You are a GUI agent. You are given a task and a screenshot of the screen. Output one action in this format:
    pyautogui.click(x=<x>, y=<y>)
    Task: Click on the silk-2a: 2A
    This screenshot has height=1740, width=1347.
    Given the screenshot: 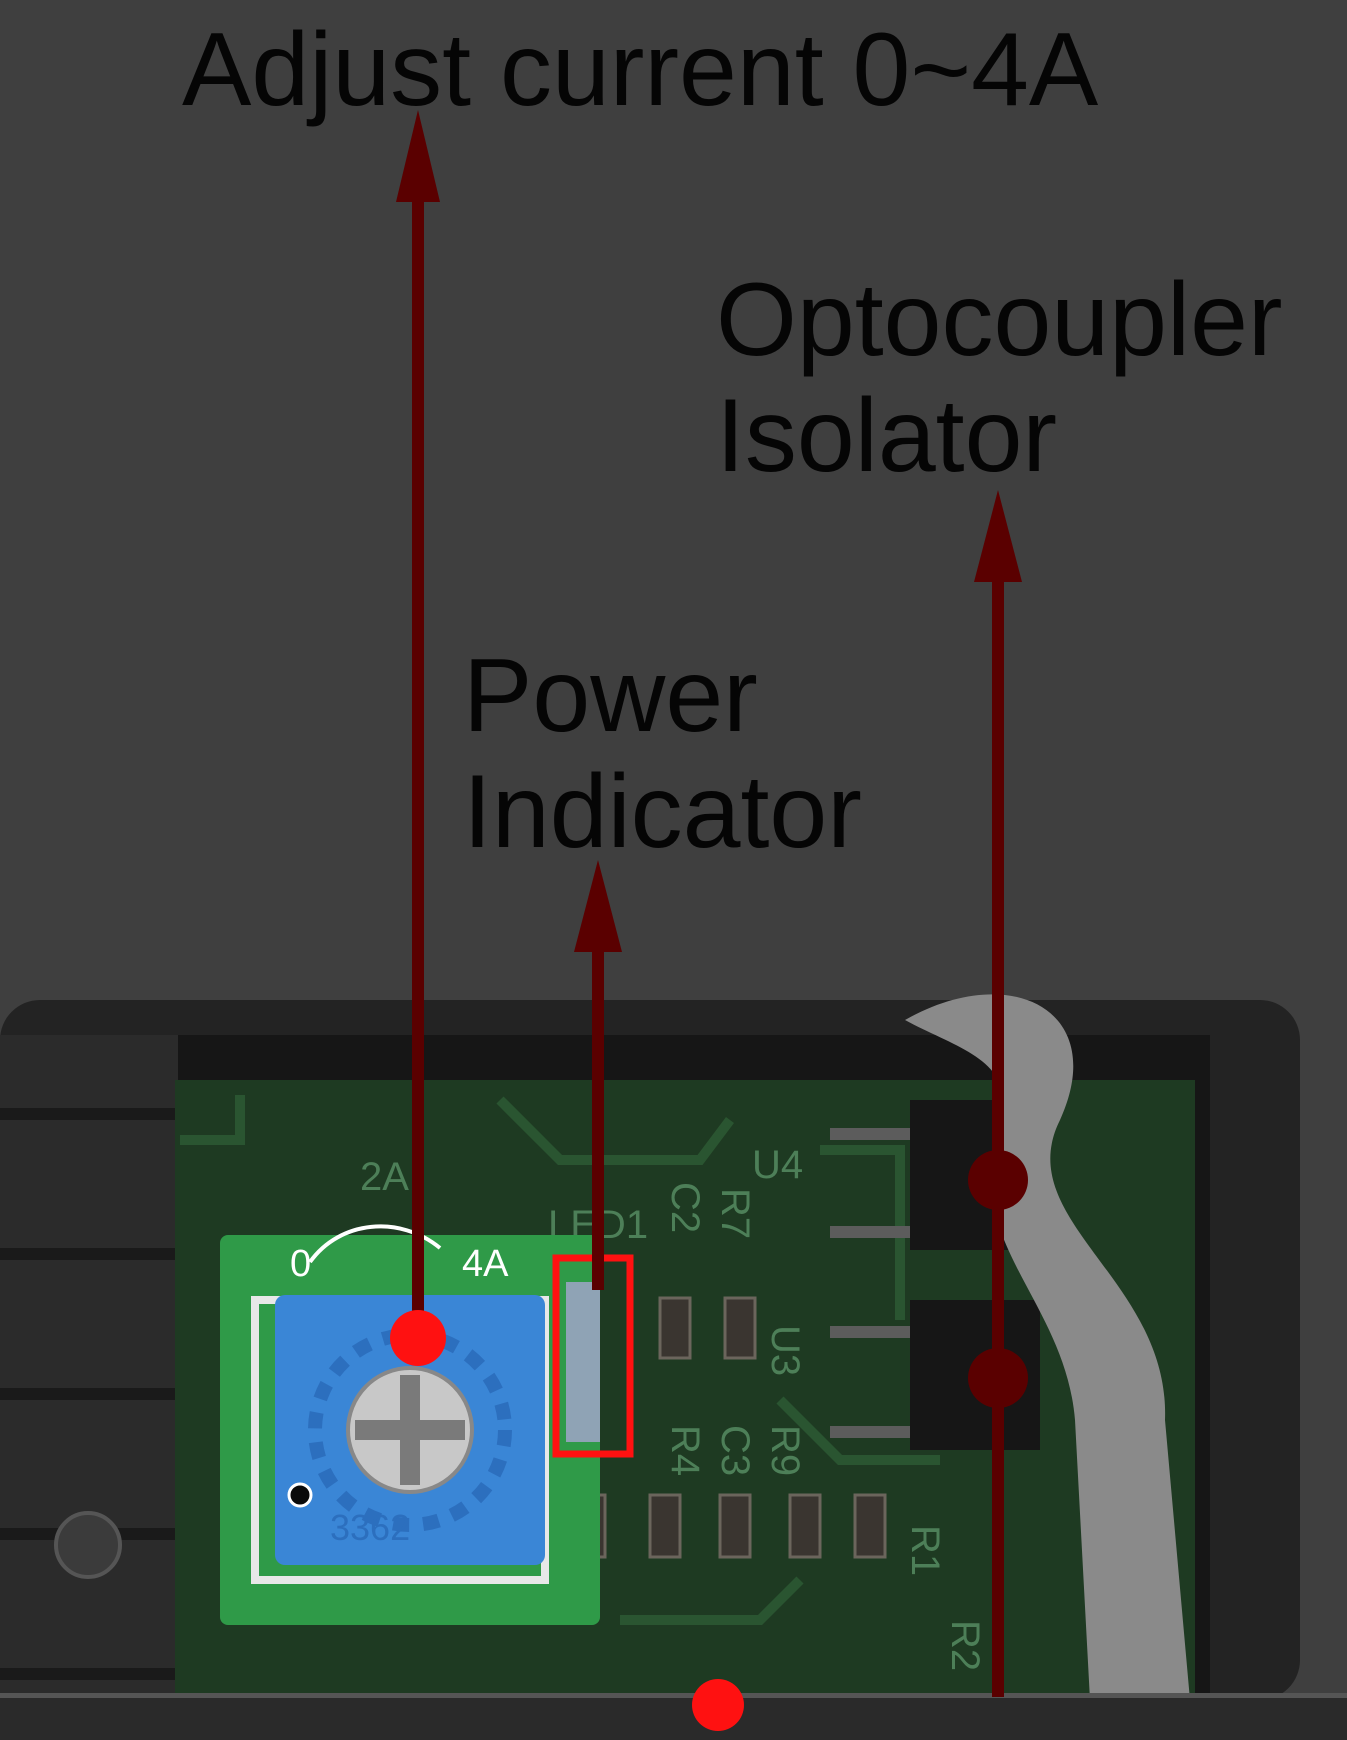 What is the action you would take?
    pyautogui.click(x=384, y=1177)
    